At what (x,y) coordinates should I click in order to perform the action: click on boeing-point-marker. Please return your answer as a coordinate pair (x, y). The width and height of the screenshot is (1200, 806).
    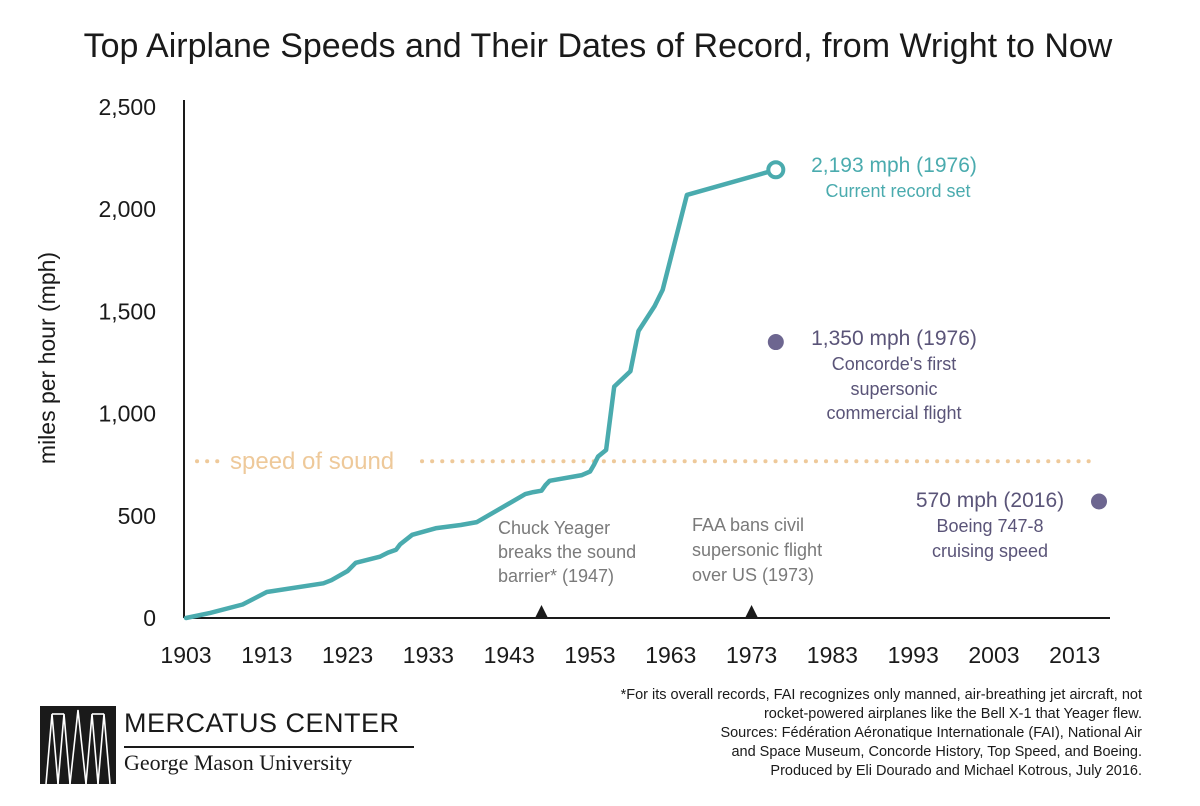
    Looking at the image, I should click on (1099, 501).